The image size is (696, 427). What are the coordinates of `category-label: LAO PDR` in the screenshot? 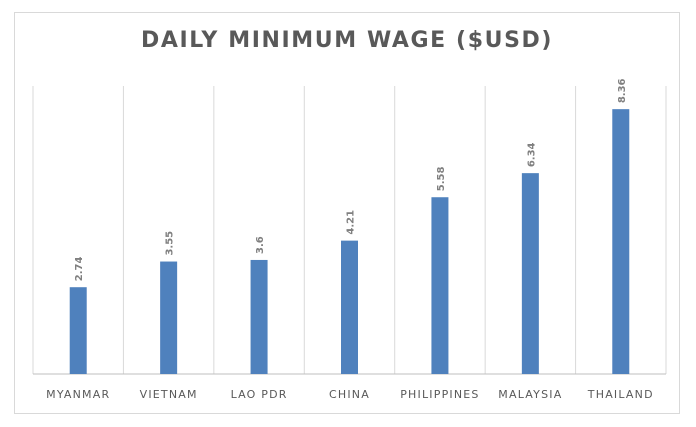 It's located at (259, 394).